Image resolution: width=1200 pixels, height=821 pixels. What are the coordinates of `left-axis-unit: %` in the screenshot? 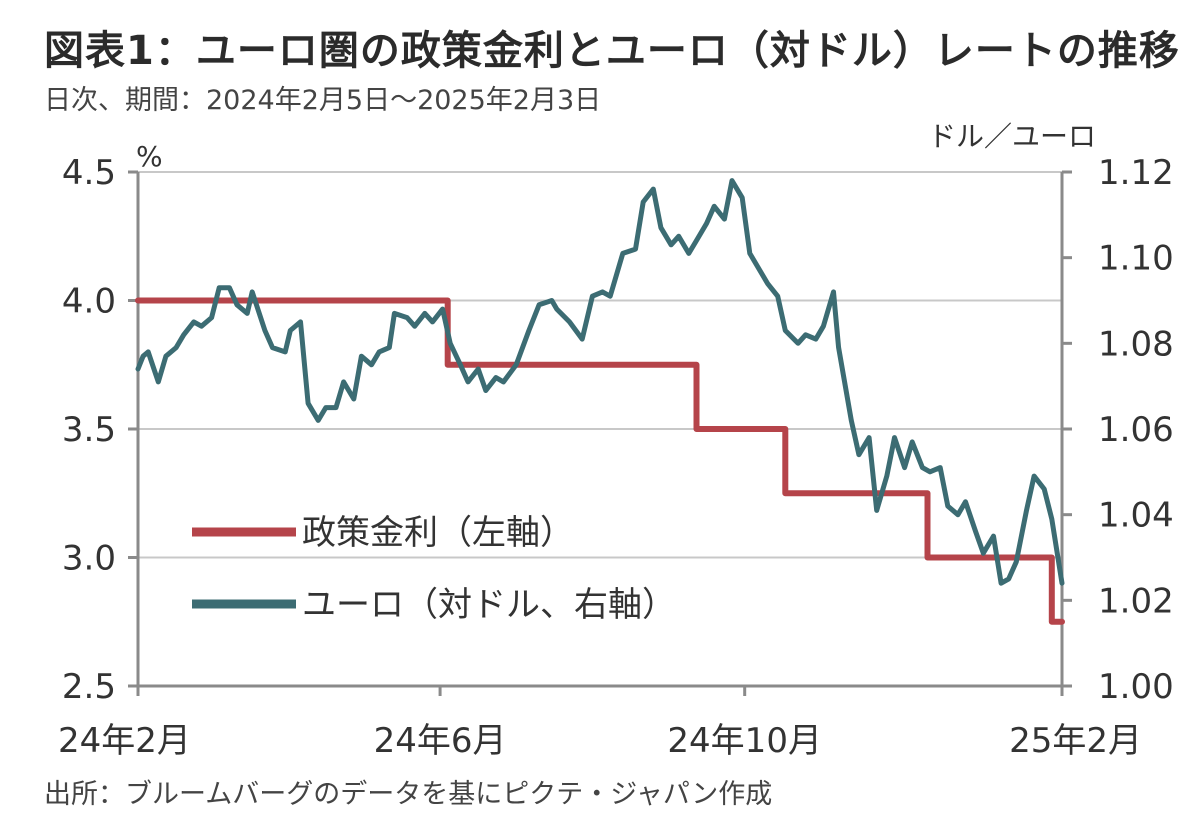 It's located at (149, 156).